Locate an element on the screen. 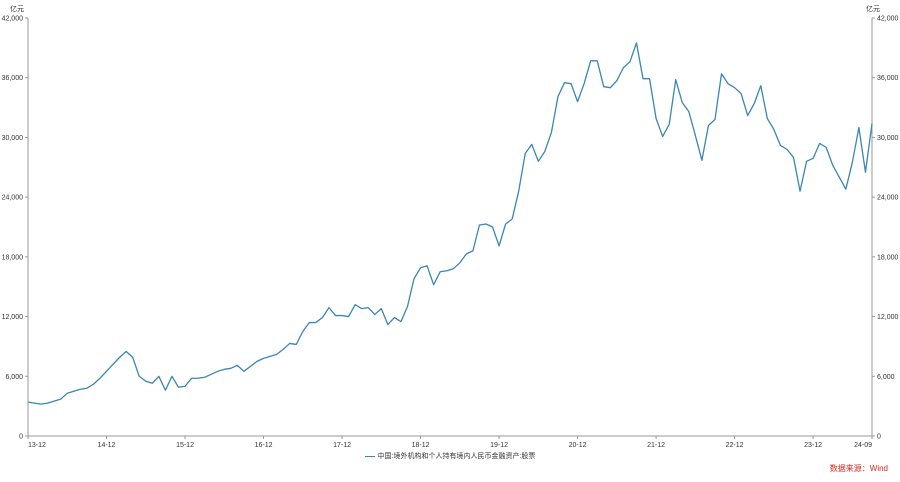 The width and height of the screenshot is (900, 482). x-tick-label: 24-09 is located at coordinates (863, 445).